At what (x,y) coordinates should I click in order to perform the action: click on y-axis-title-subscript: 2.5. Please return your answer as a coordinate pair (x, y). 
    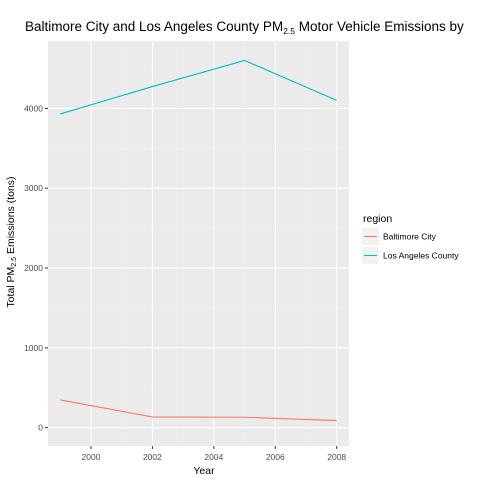
    Looking at the image, I should click on (14, 262).